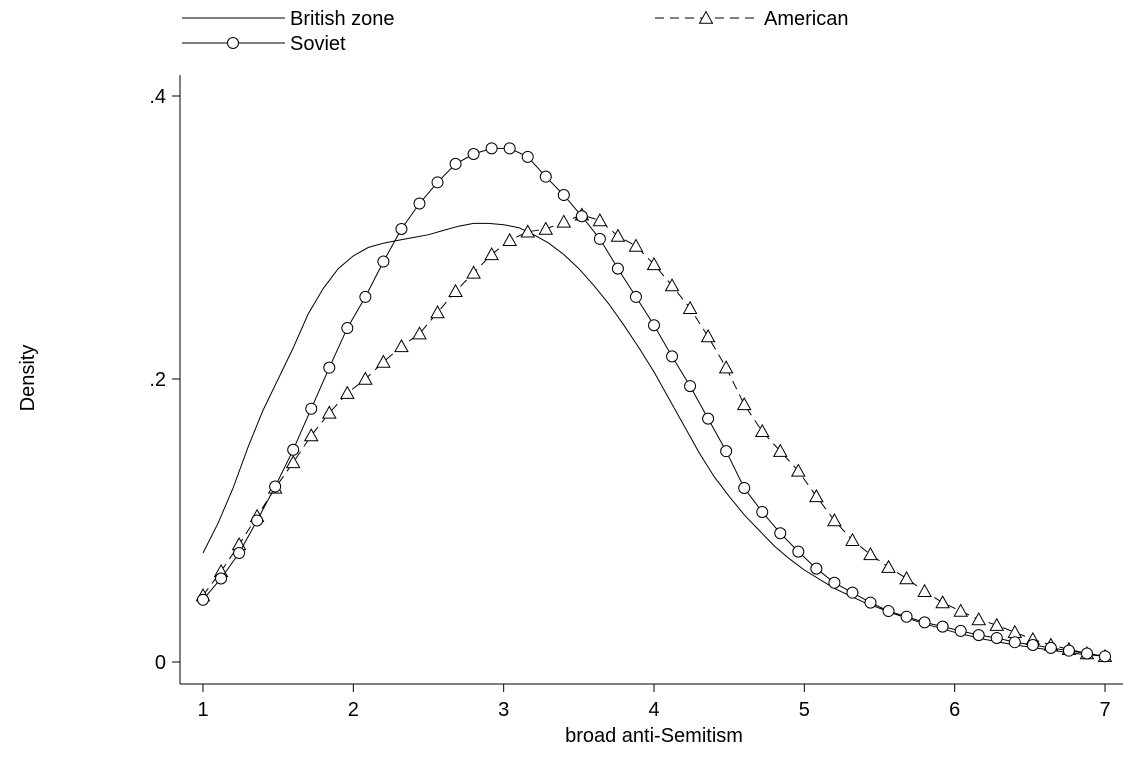 This screenshot has width=1123, height=758. Describe the element at coordinates (1104, 710) in the screenshot. I see `x-tick-label: 7` at that location.